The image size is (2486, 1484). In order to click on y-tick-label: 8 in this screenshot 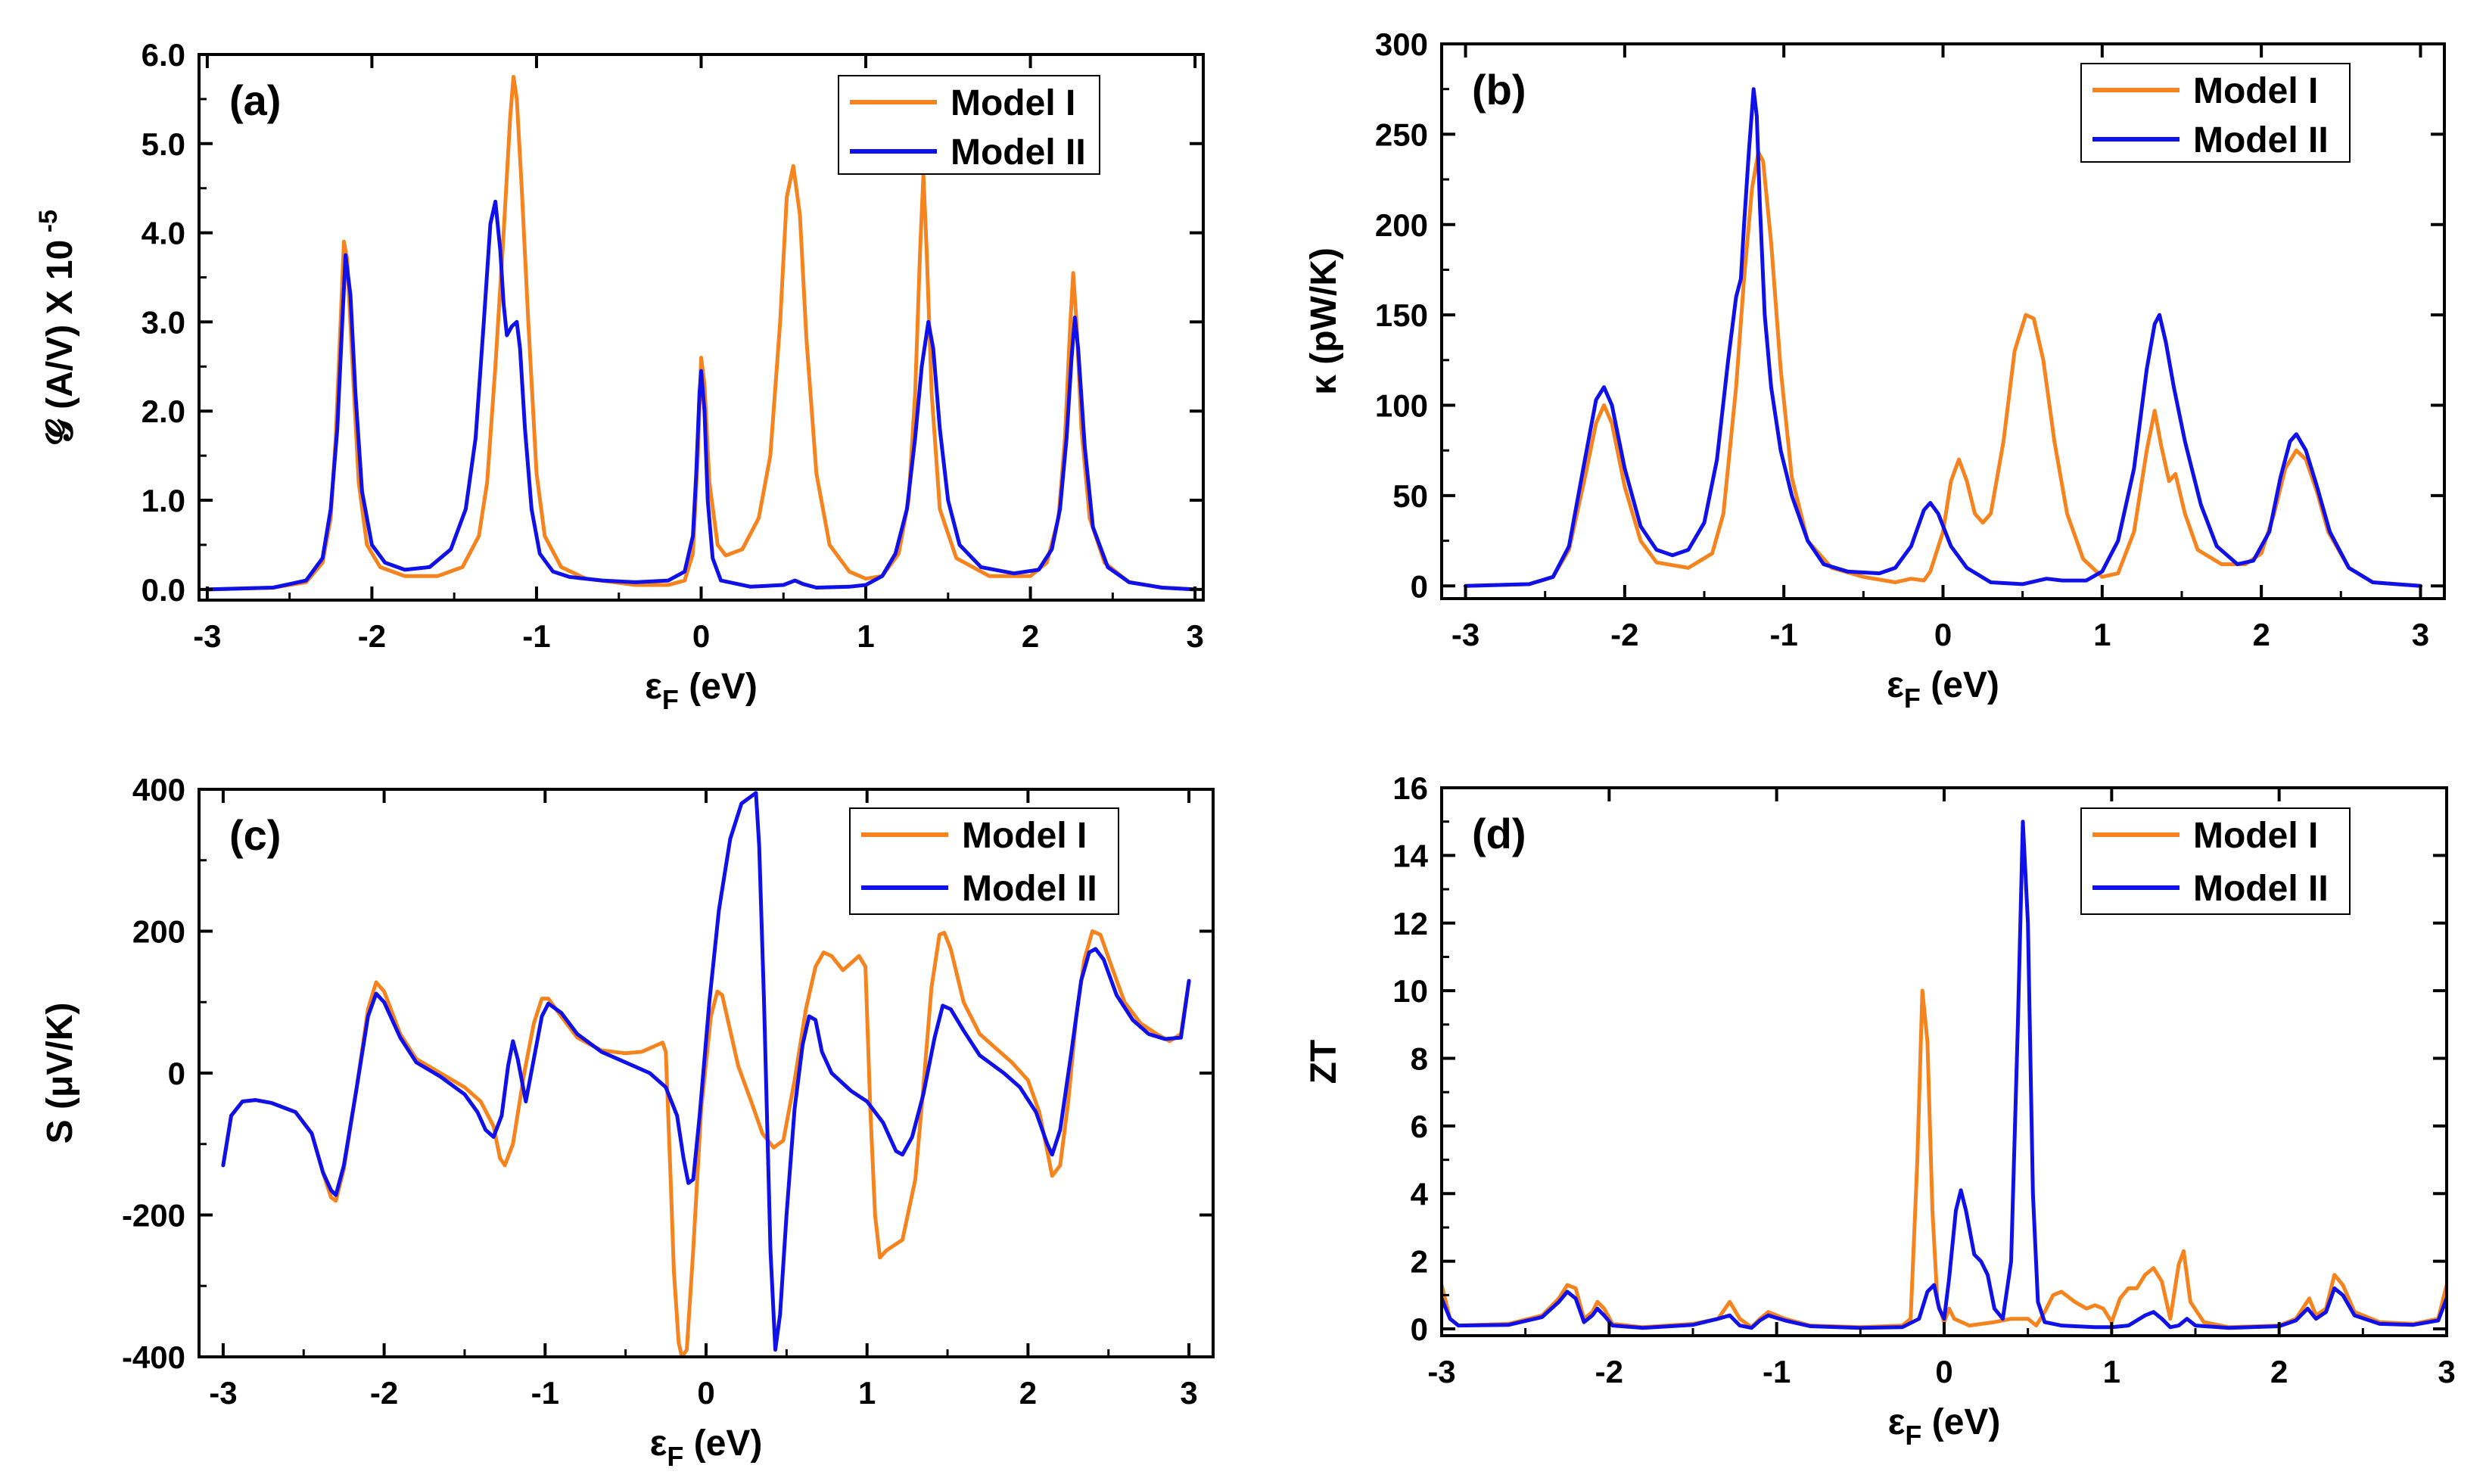, I will do `click(1419, 1059)`.